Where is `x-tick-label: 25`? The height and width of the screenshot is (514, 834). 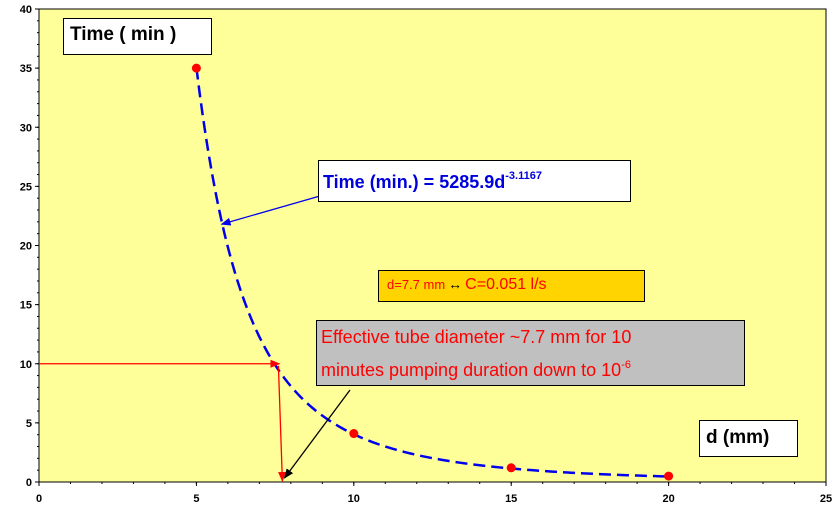 x-tick-label: 25 is located at coordinates (826, 499).